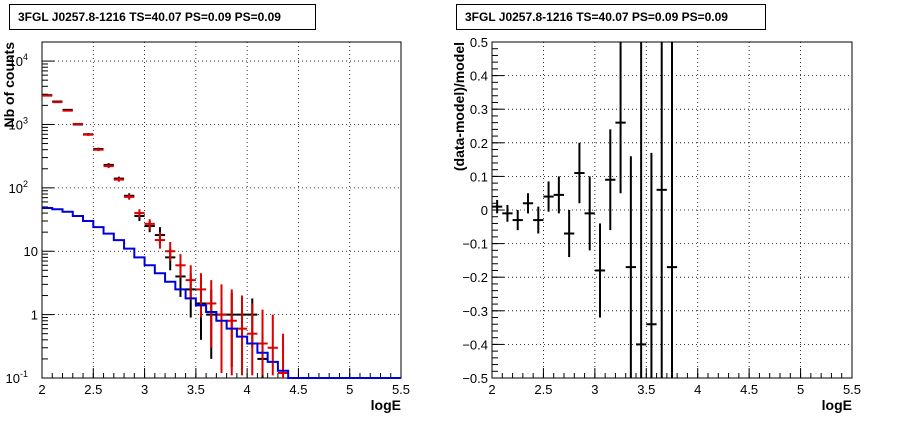  What do you see at coordinates (475, 311) in the screenshot?
I see `y-tick-label: −0.3` at bounding box center [475, 311].